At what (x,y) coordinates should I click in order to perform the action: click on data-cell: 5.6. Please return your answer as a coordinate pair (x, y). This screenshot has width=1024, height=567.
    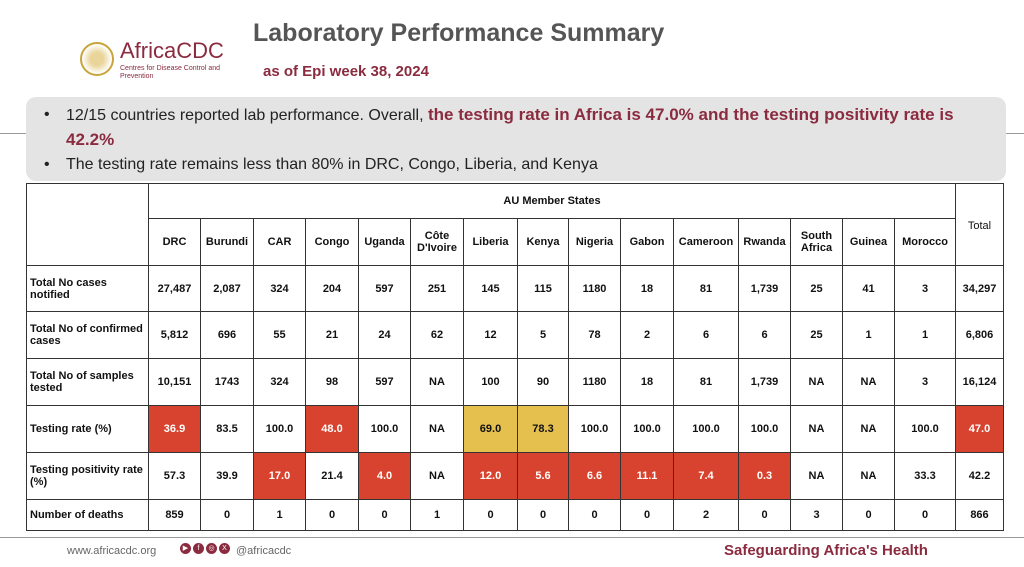
    Looking at the image, I should click on (543, 476).